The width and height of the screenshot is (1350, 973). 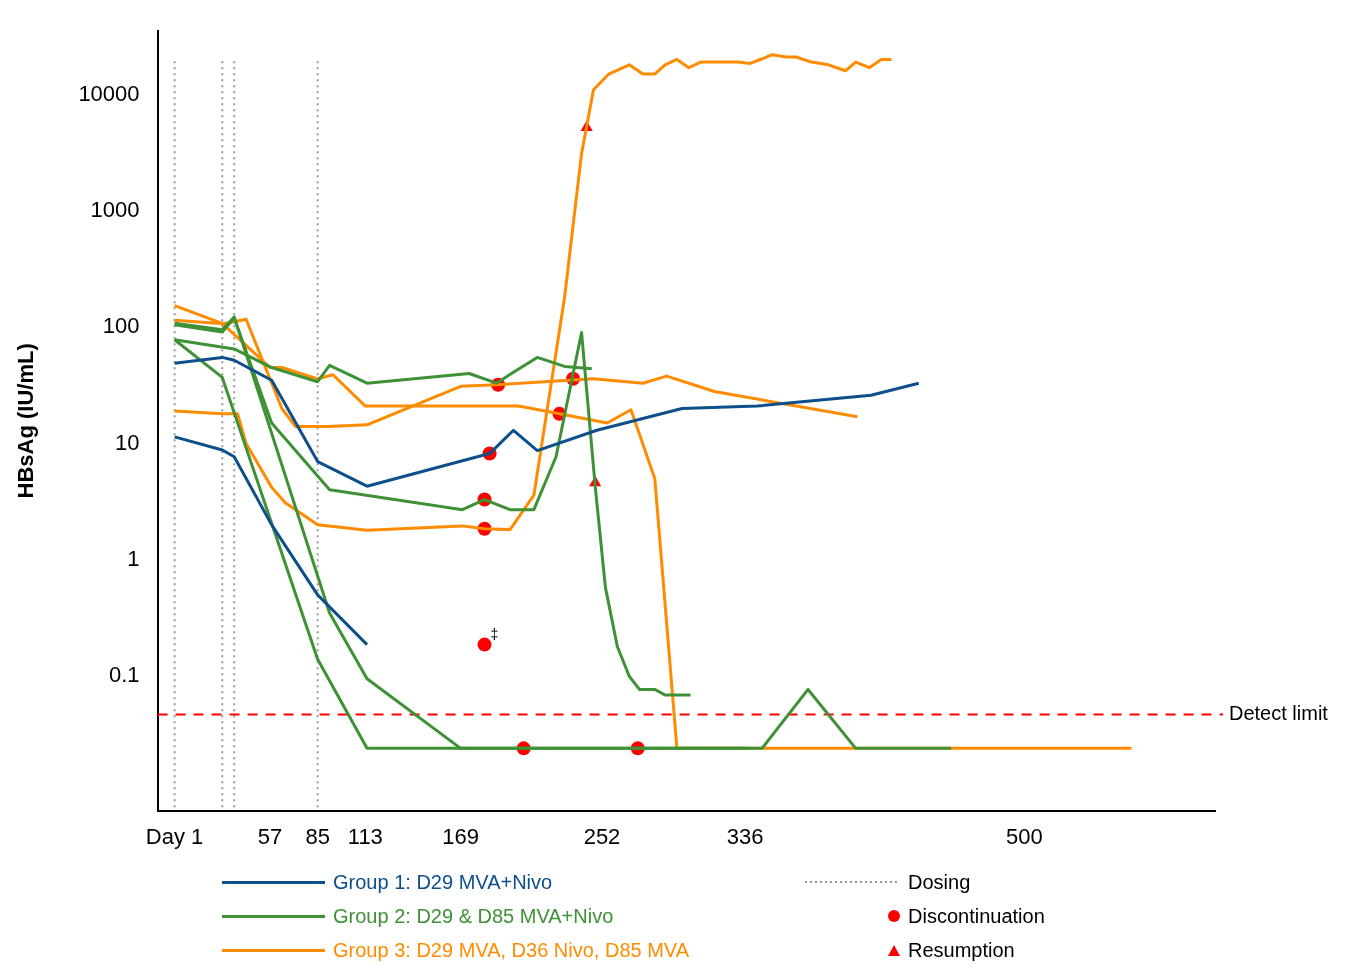 What do you see at coordinates (939, 882) in the screenshot?
I see `legend-label: Dosing` at bounding box center [939, 882].